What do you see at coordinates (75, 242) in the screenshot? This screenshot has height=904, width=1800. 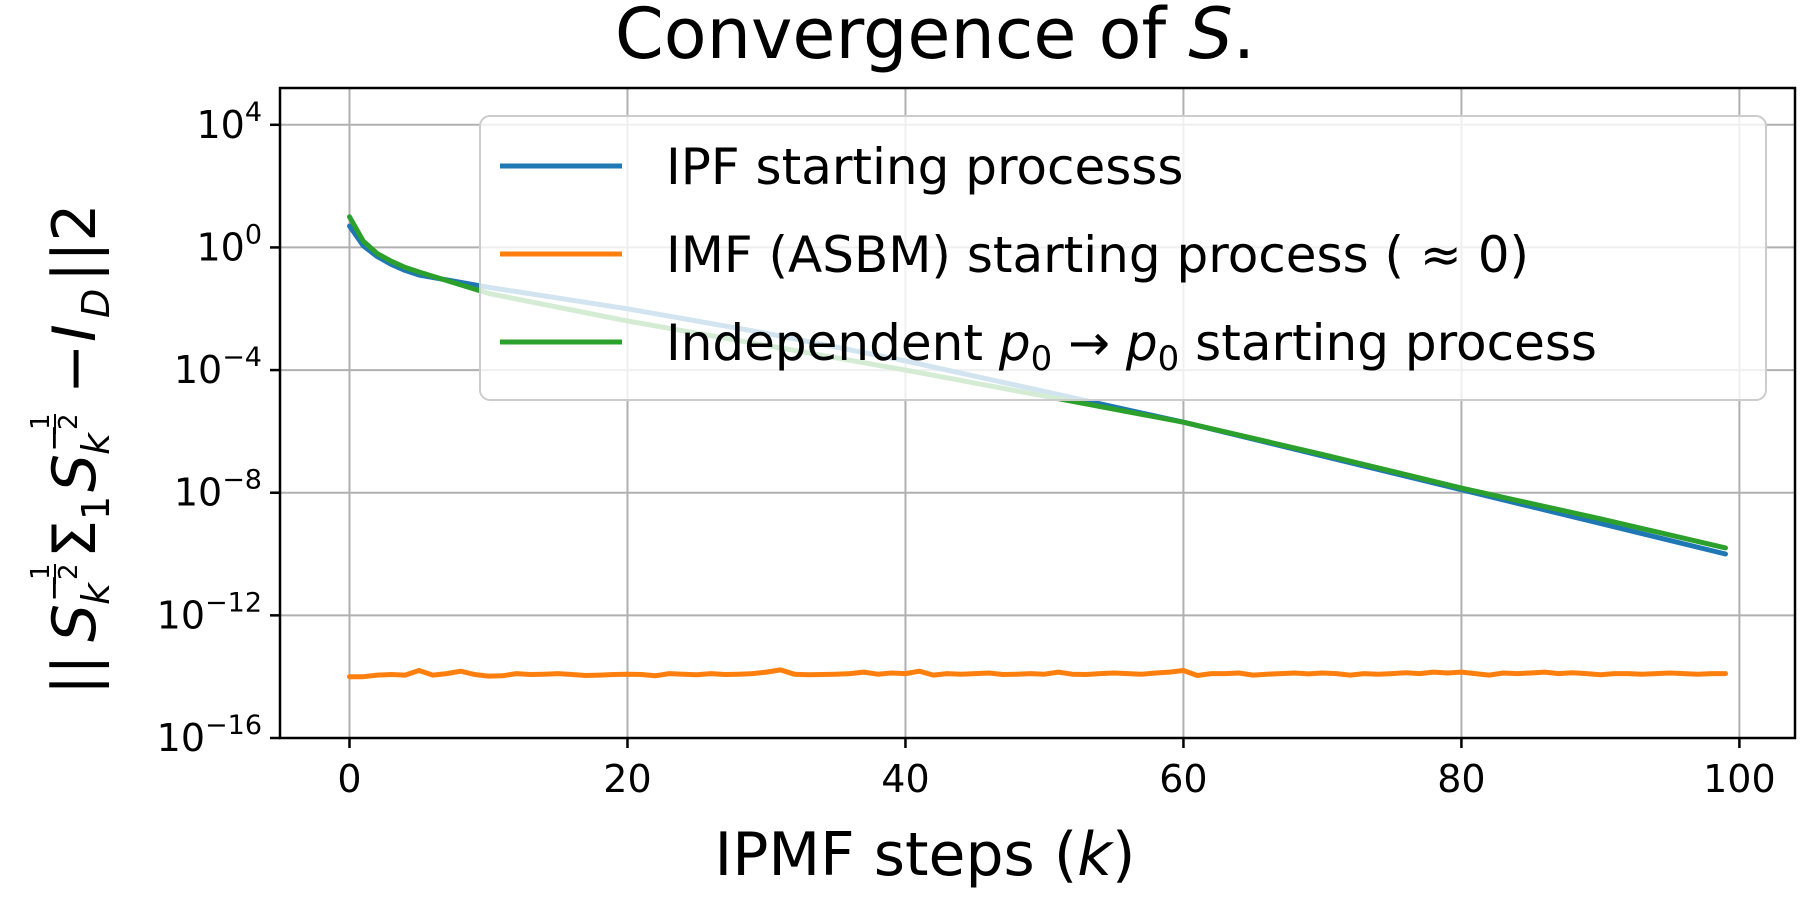 I see `y-label-bar-right: ||2` at bounding box center [75, 242].